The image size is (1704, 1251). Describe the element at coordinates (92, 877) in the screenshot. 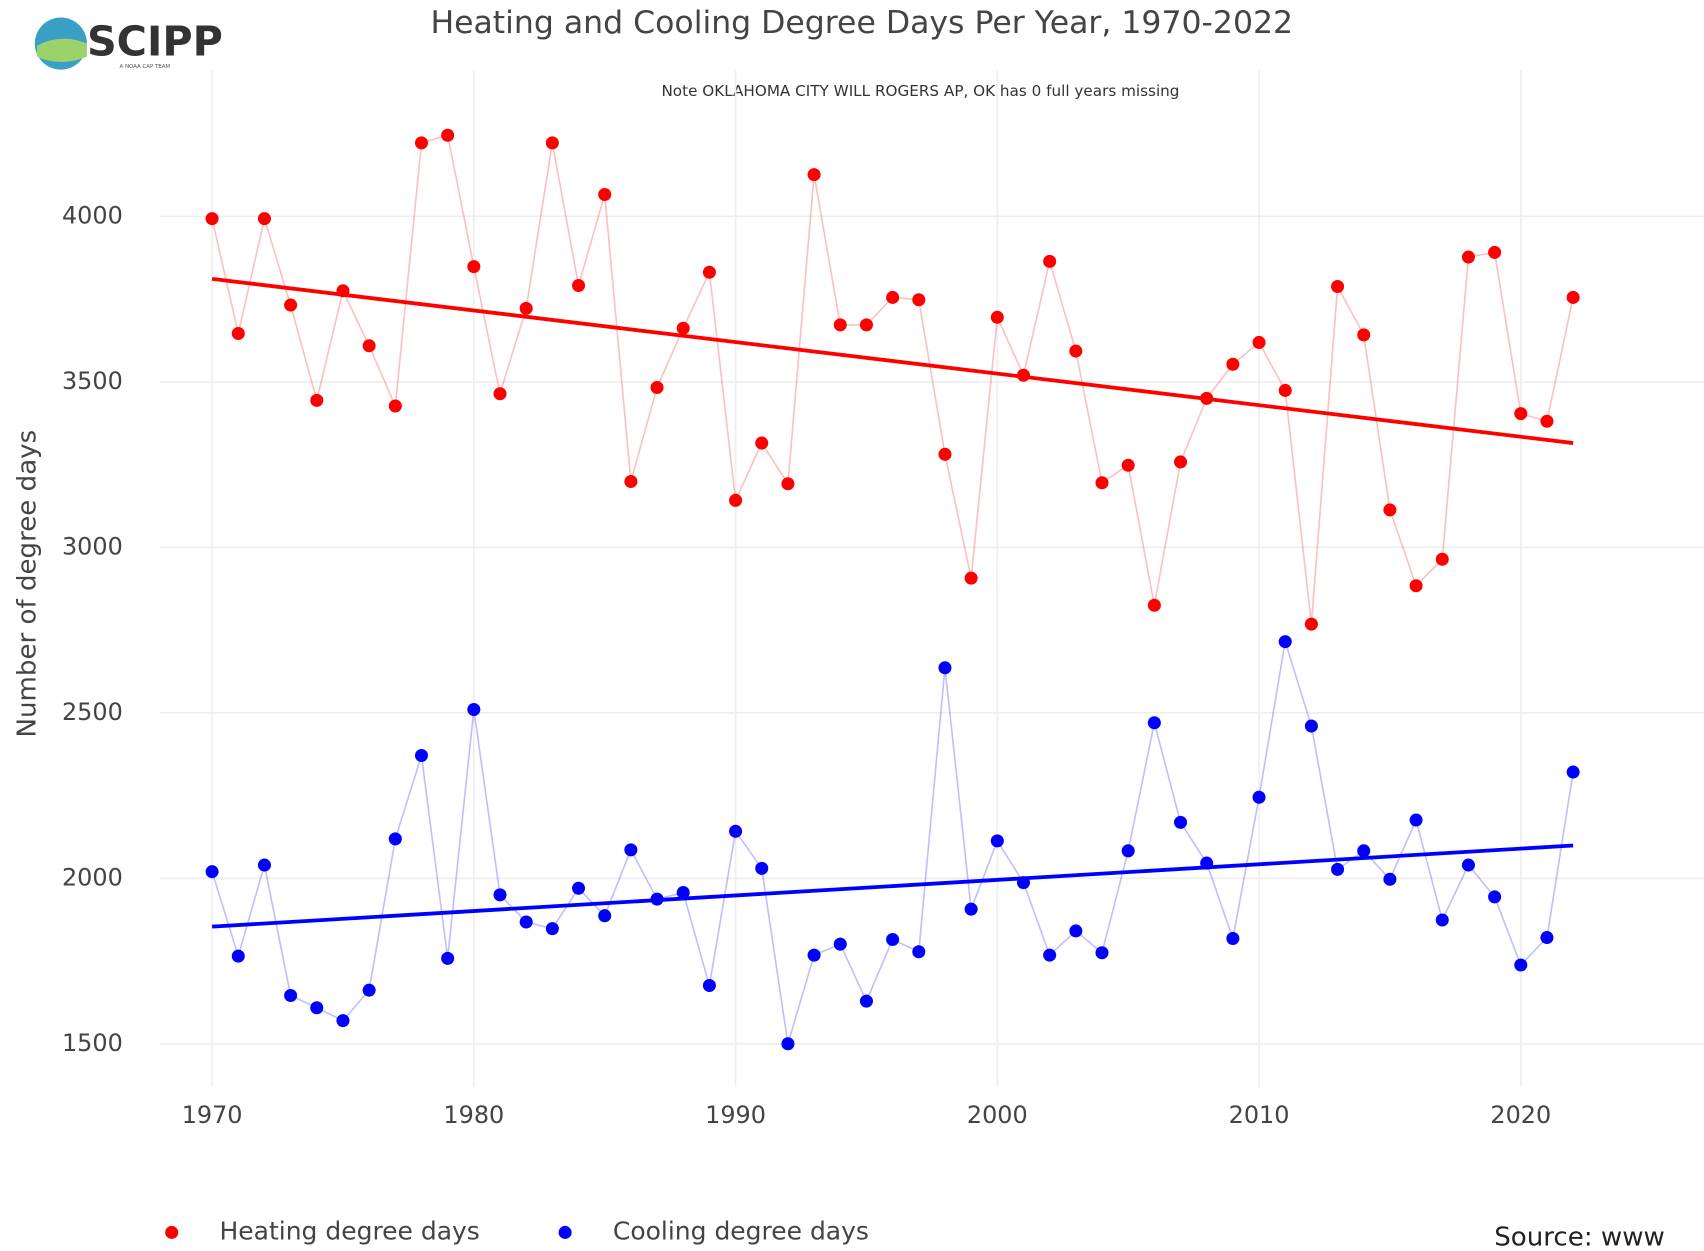

I see `y-tick-label: 2000` at that location.